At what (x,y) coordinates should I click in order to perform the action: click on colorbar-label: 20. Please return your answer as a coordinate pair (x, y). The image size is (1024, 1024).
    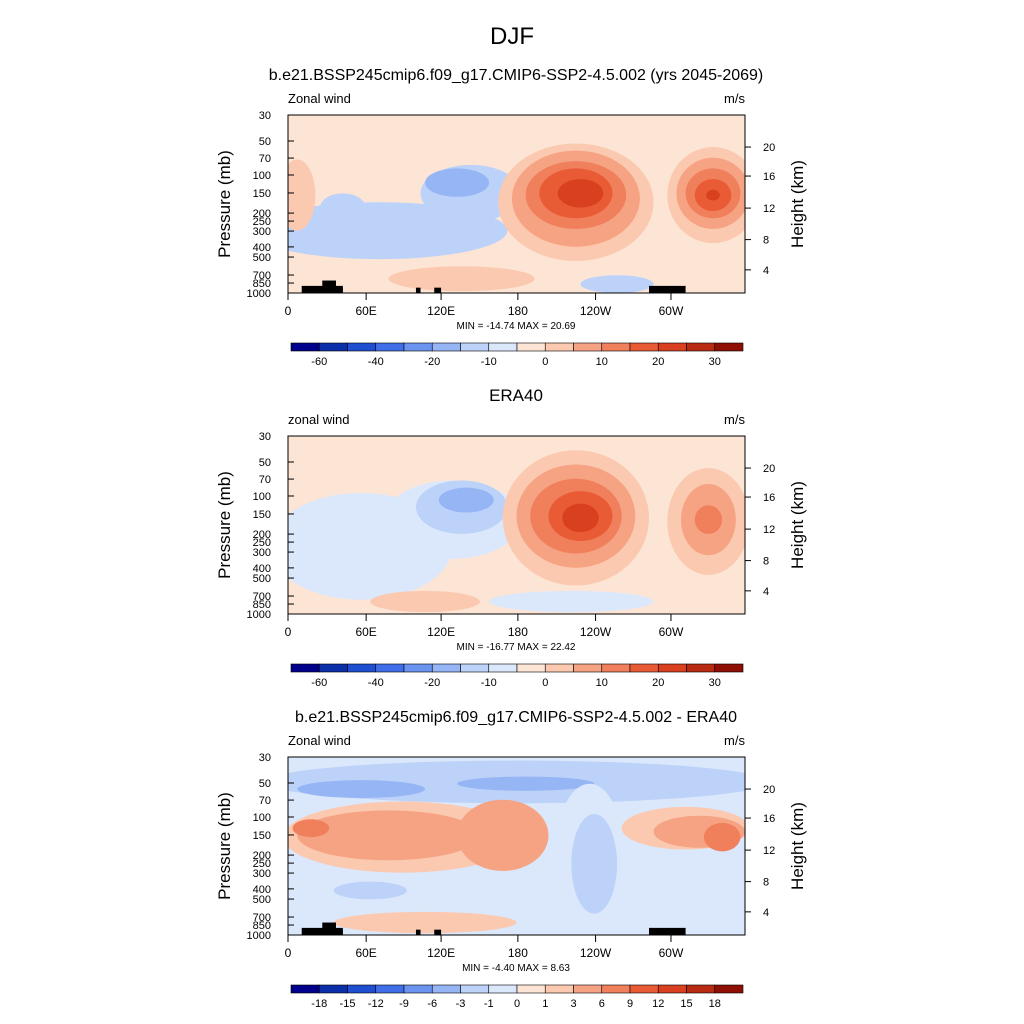
    Looking at the image, I should click on (658, 362).